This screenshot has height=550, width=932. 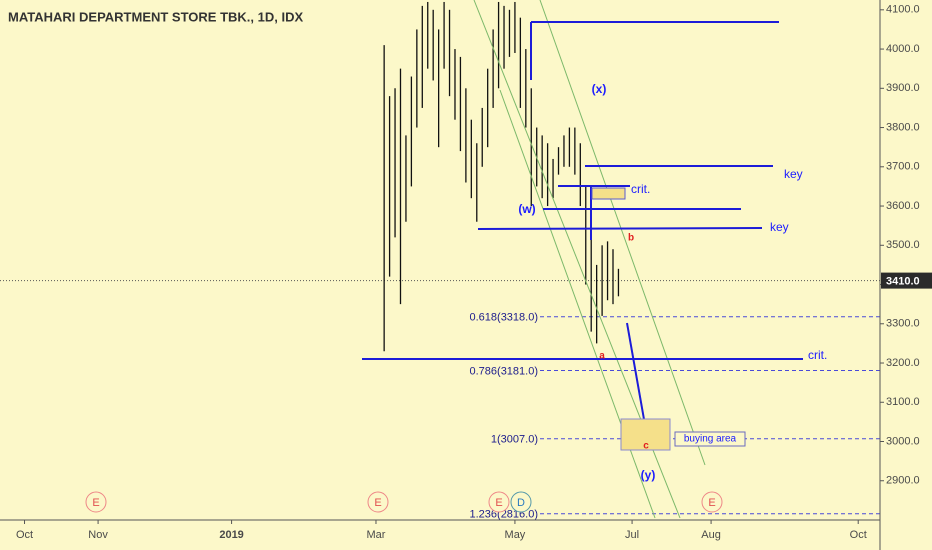 What do you see at coordinates (646, 446) in the screenshot?
I see `wave-point-label: c` at bounding box center [646, 446].